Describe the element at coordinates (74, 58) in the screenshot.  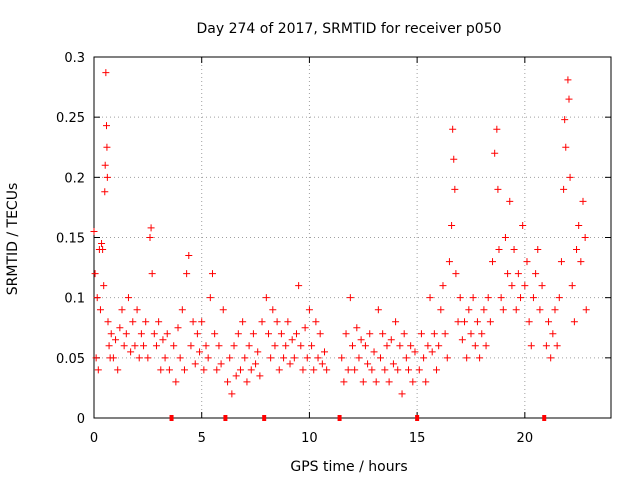
I see `y-tick-label: 0.3` at that location.